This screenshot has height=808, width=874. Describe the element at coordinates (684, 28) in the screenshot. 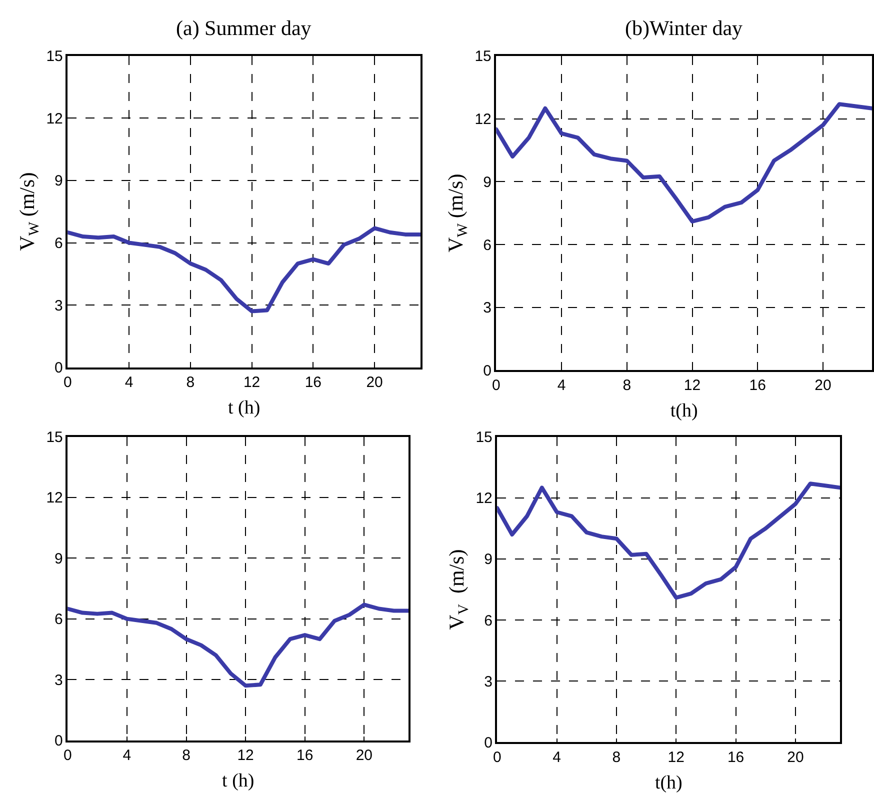

I see `chart-title: (b)Winter day` at that location.